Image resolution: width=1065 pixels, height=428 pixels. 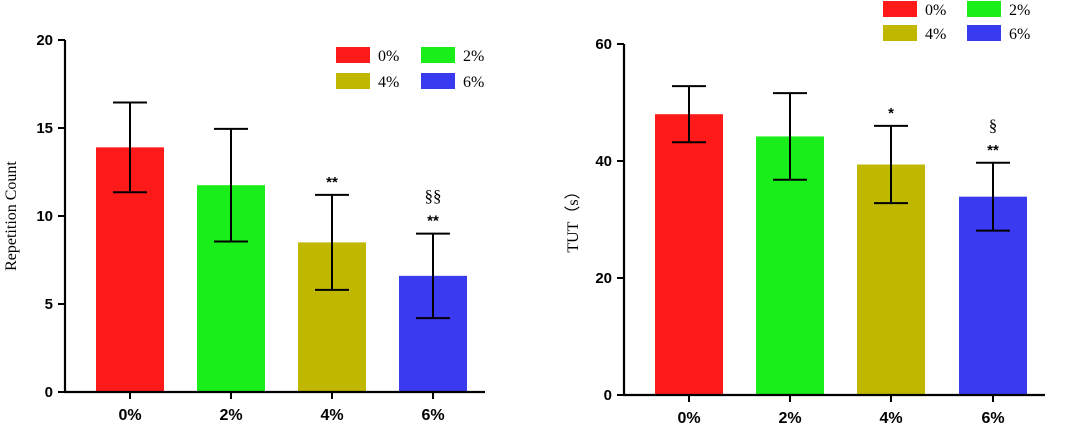 What do you see at coordinates (603, 44) in the screenshot?
I see `y-tick-label: 60` at bounding box center [603, 44].